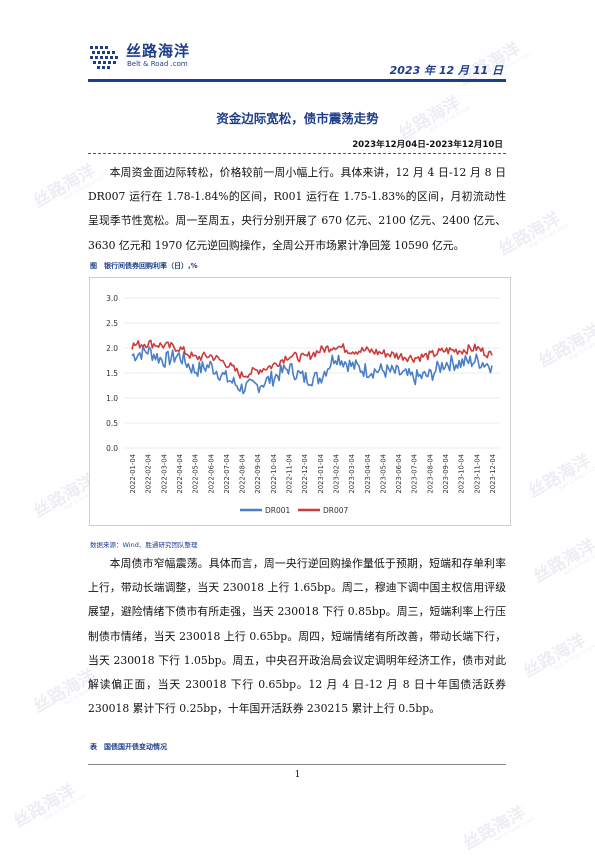 This screenshot has width=595, height=858. Describe the element at coordinates (297, 764) in the screenshot. I see `footer-divider` at that location.